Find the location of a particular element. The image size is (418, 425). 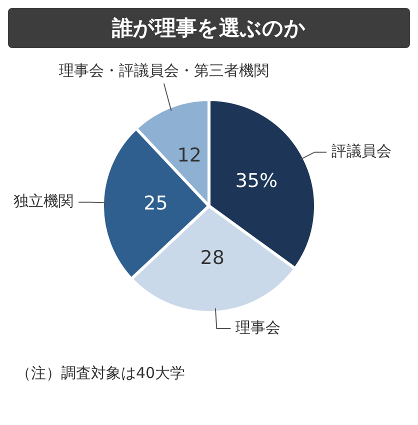

data-label: 12 is located at coordinates (189, 155).